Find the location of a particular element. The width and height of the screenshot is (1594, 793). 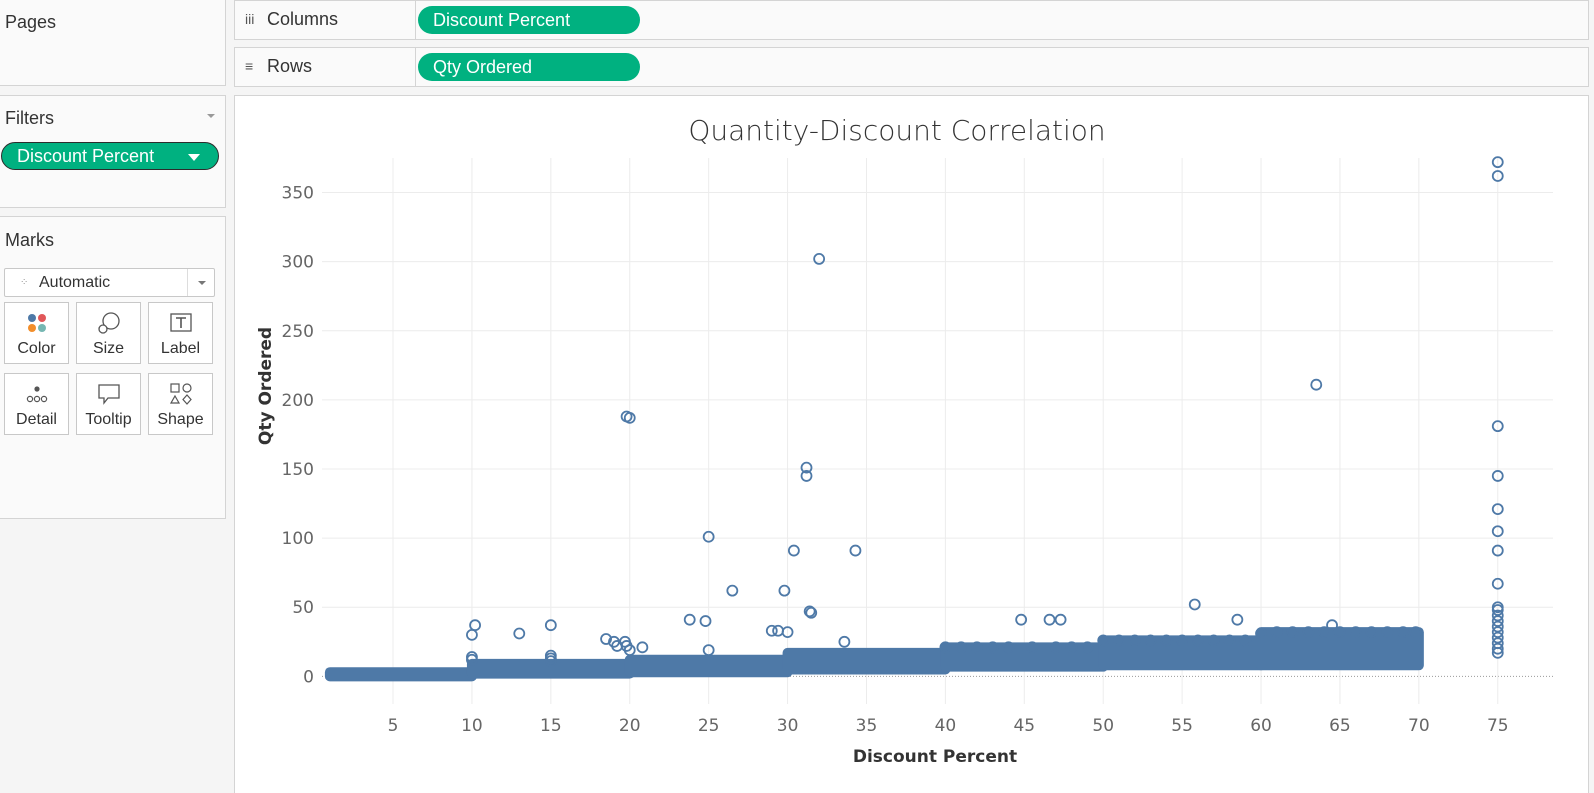

pages-panel: Pages is located at coordinates (113, 43).